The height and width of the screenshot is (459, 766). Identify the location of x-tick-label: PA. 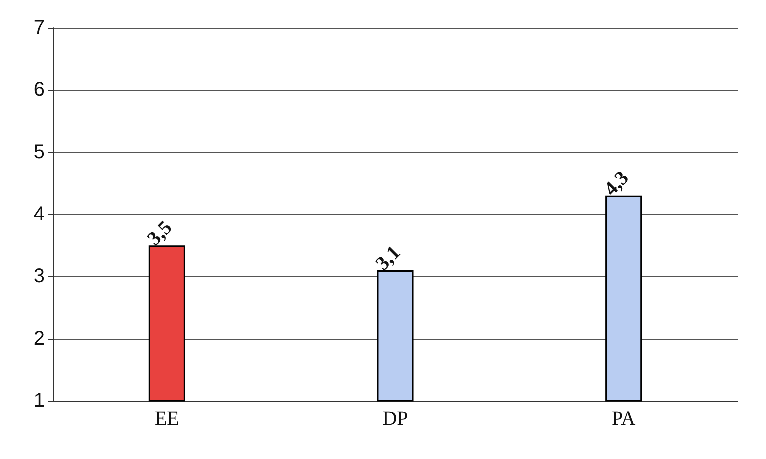
(624, 419).